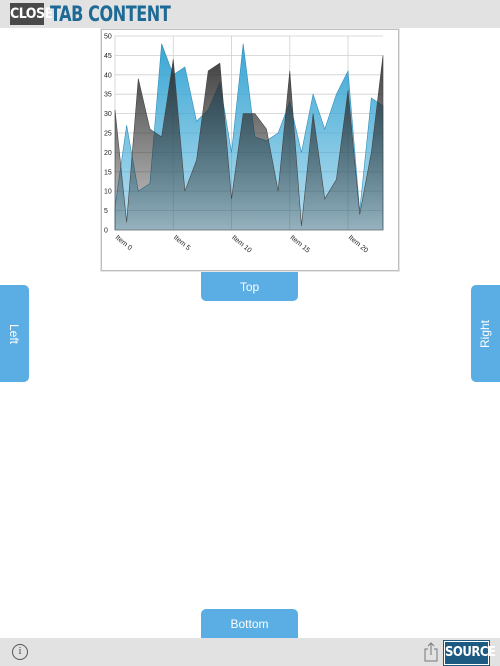 The image size is (500, 666). I want to click on y-tick-label: 10, so click(108, 192).